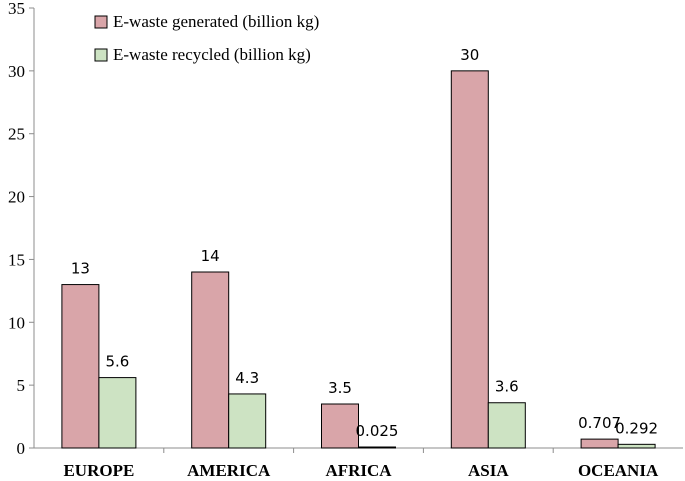 The width and height of the screenshot is (685, 481). Describe the element at coordinates (16, 197) in the screenshot. I see `y-tick-label: 20` at that location.